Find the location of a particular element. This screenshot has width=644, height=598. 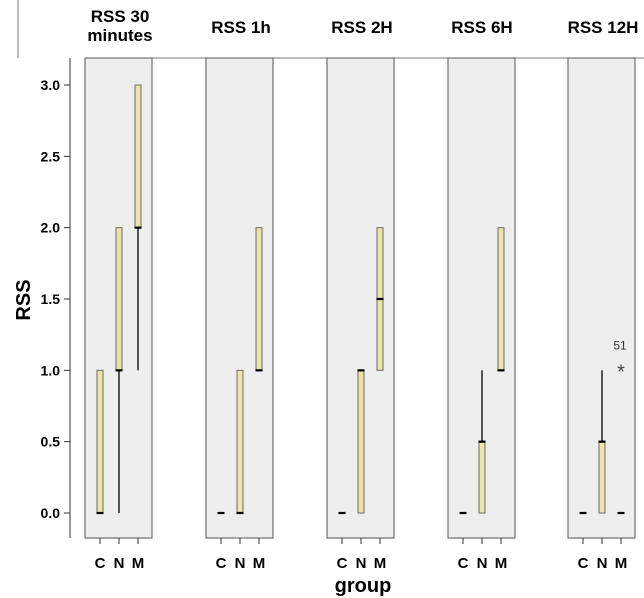

panel-title: RSS 12H is located at coordinates (603, 27).